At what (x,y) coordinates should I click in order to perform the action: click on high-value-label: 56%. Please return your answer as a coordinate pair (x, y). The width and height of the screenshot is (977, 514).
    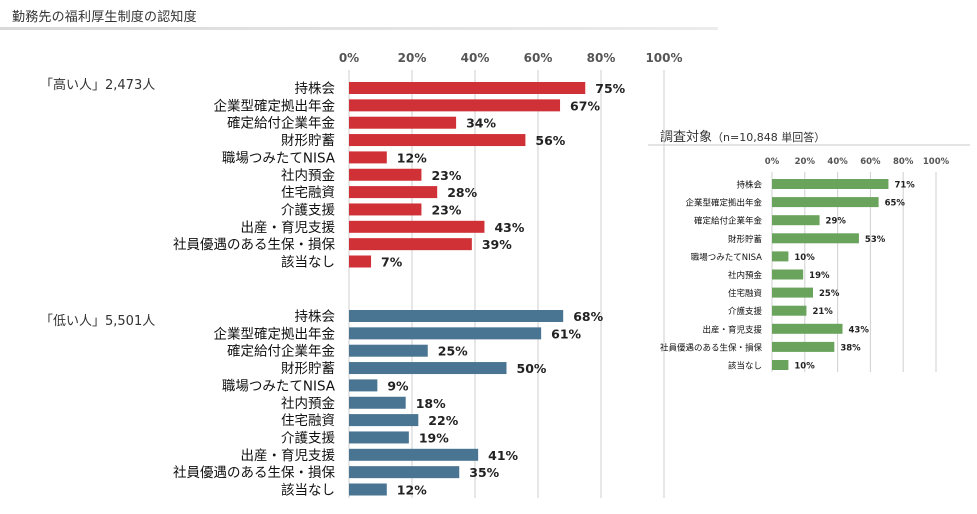
    Looking at the image, I should click on (550, 140).